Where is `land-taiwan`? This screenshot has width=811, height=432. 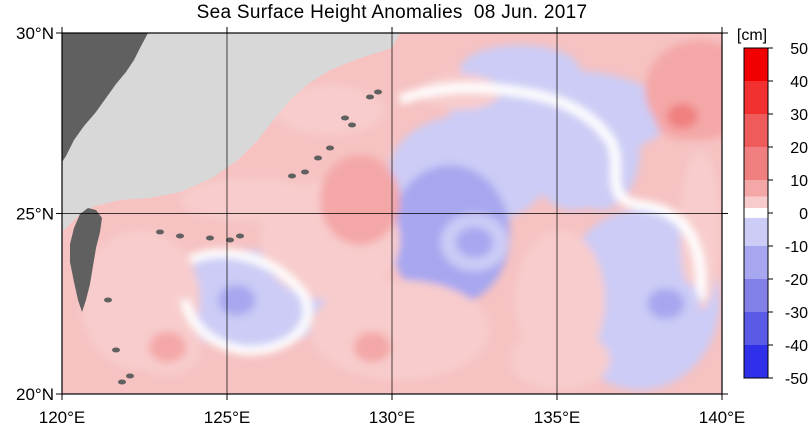 land-taiwan is located at coordinates (86, 260).